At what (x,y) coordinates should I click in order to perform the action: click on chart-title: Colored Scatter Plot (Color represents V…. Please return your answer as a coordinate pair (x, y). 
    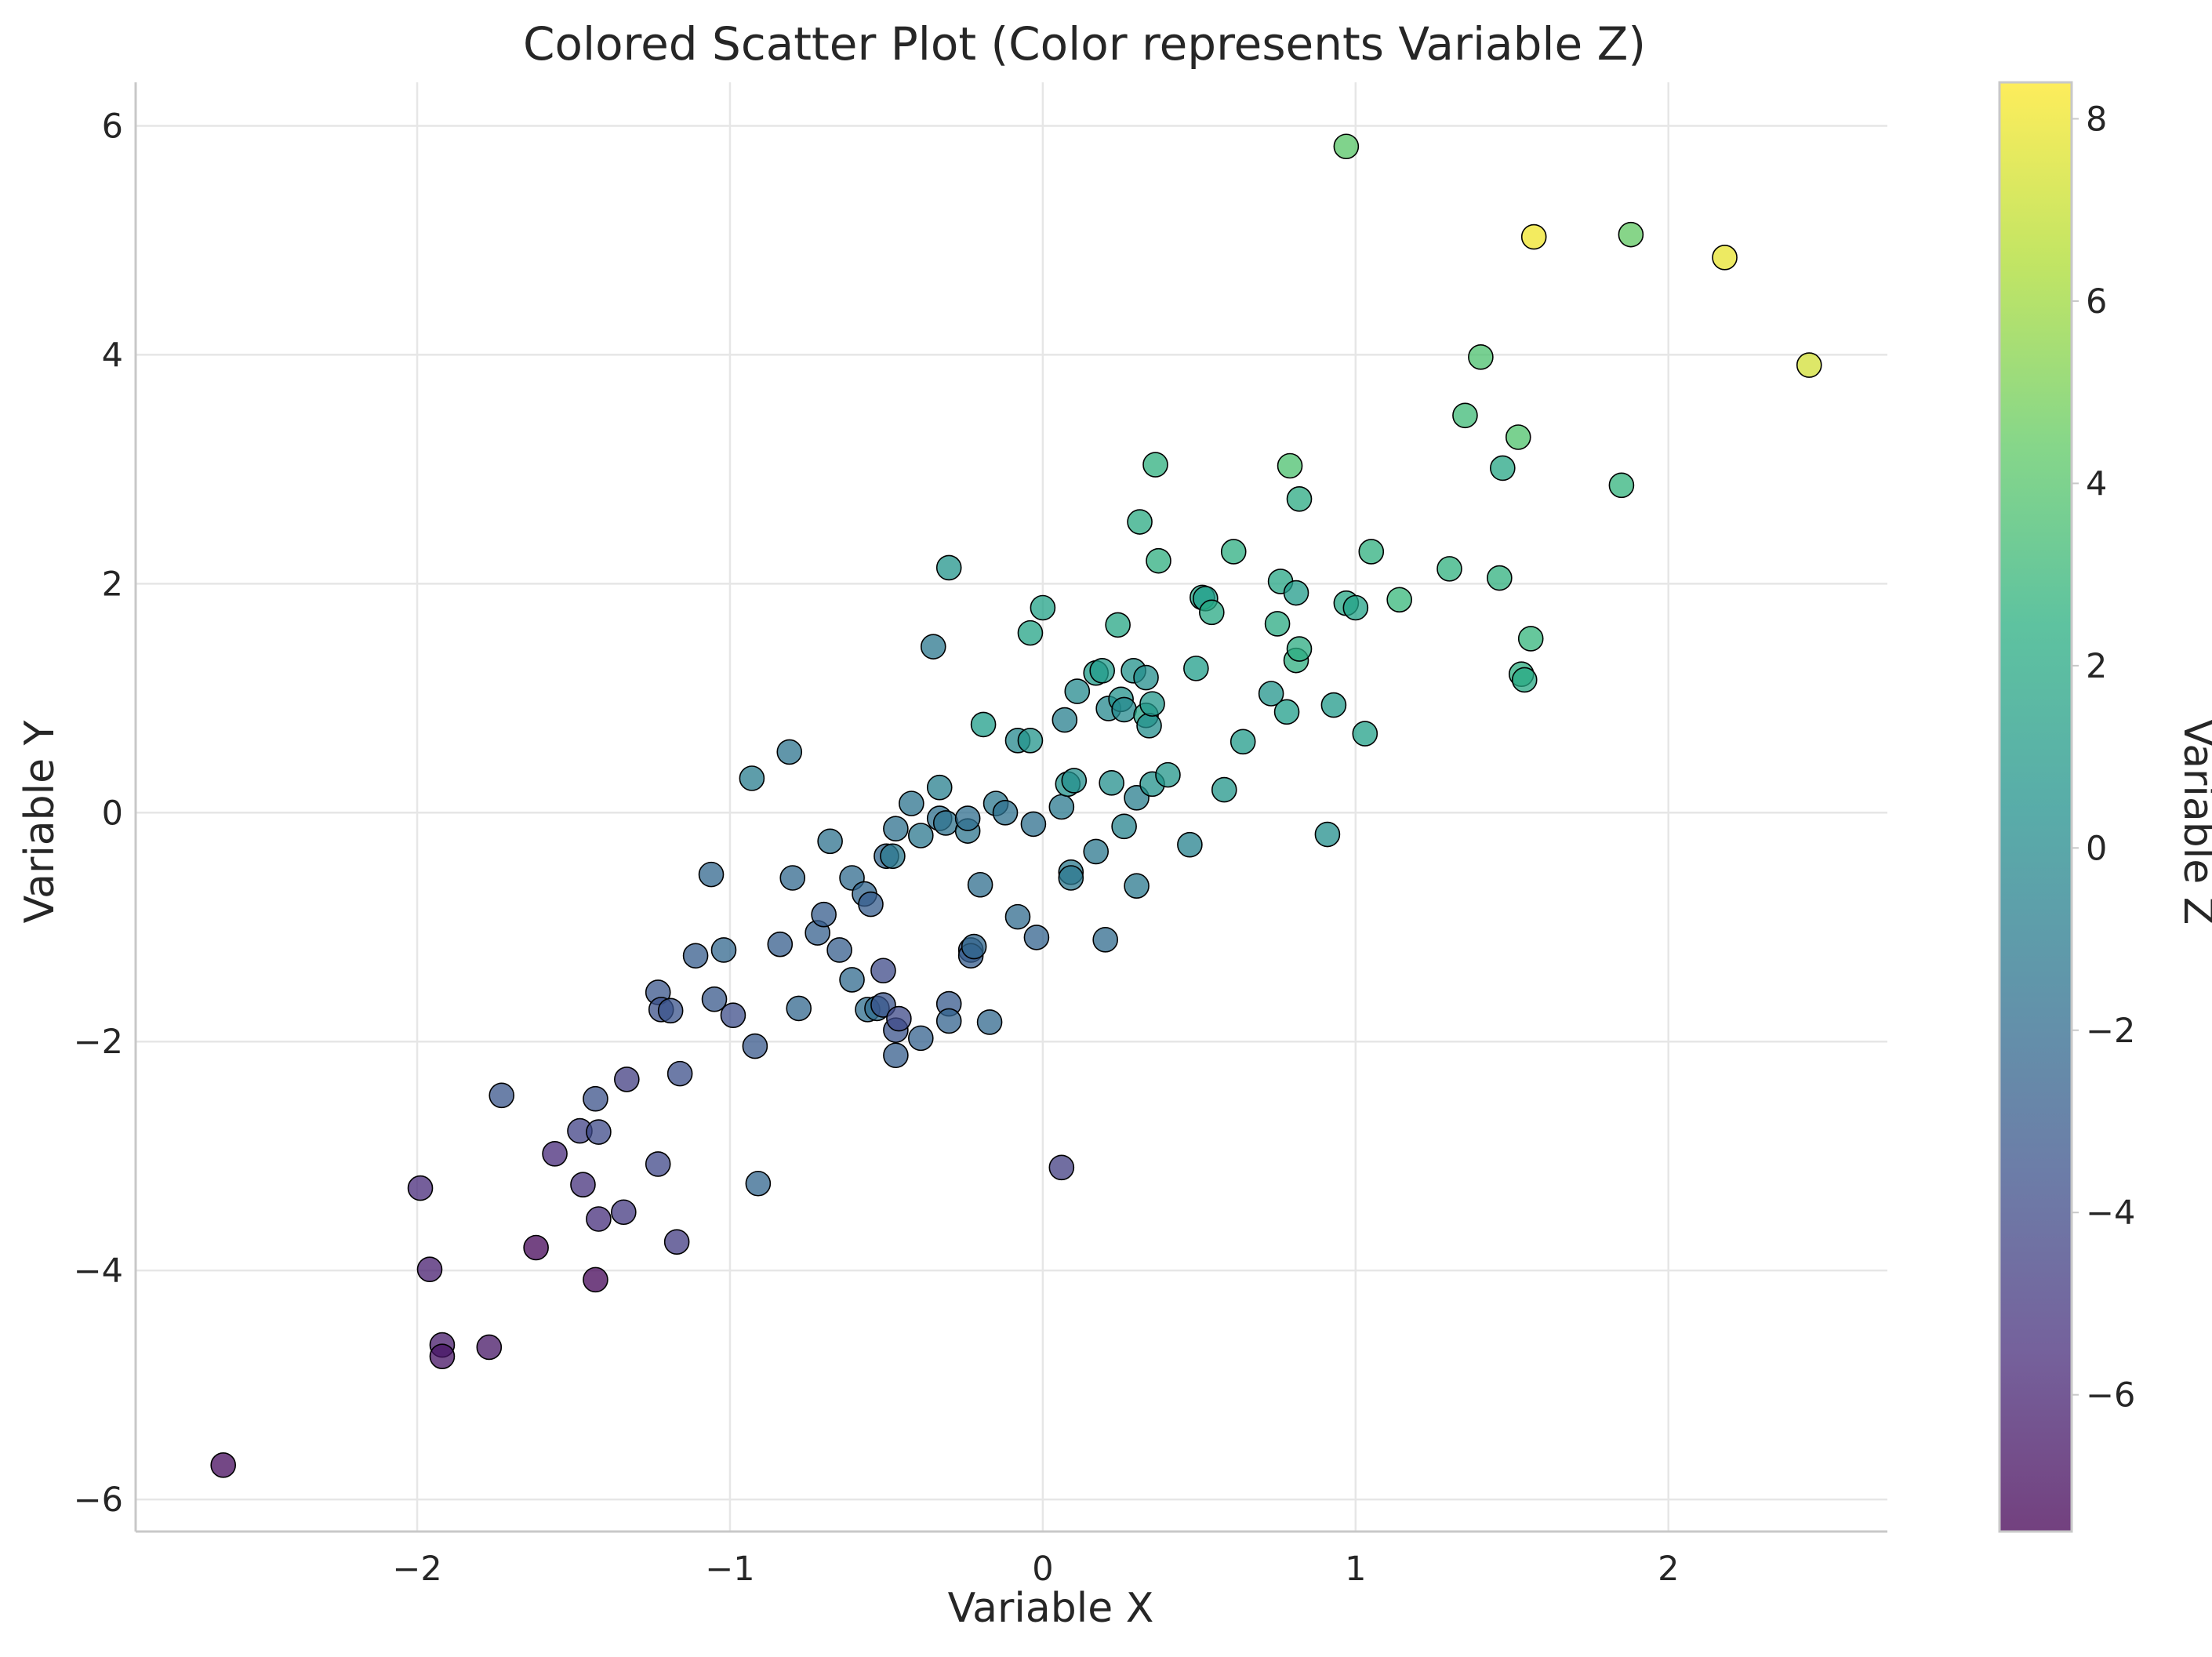
    Looking at the image, I should click on (1084, 44).